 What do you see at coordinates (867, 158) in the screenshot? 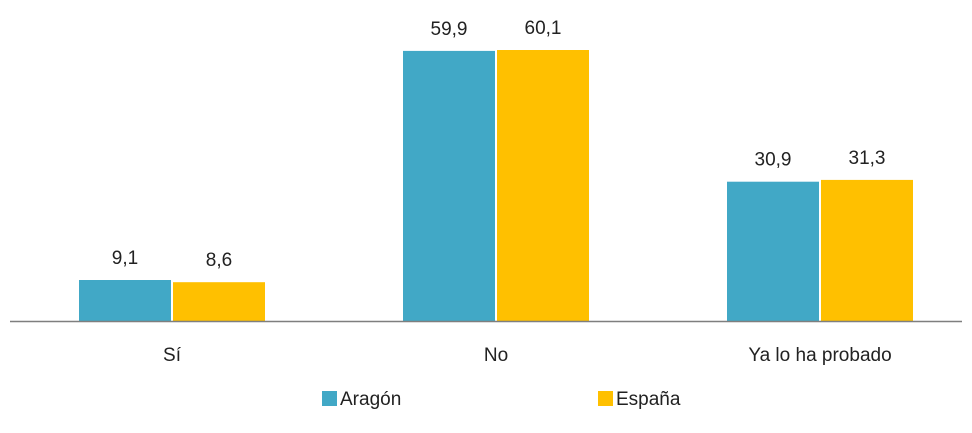
I see `data-label-espana-ya-lo-ha-probado: 31,3` at bounding box center [867, 158].